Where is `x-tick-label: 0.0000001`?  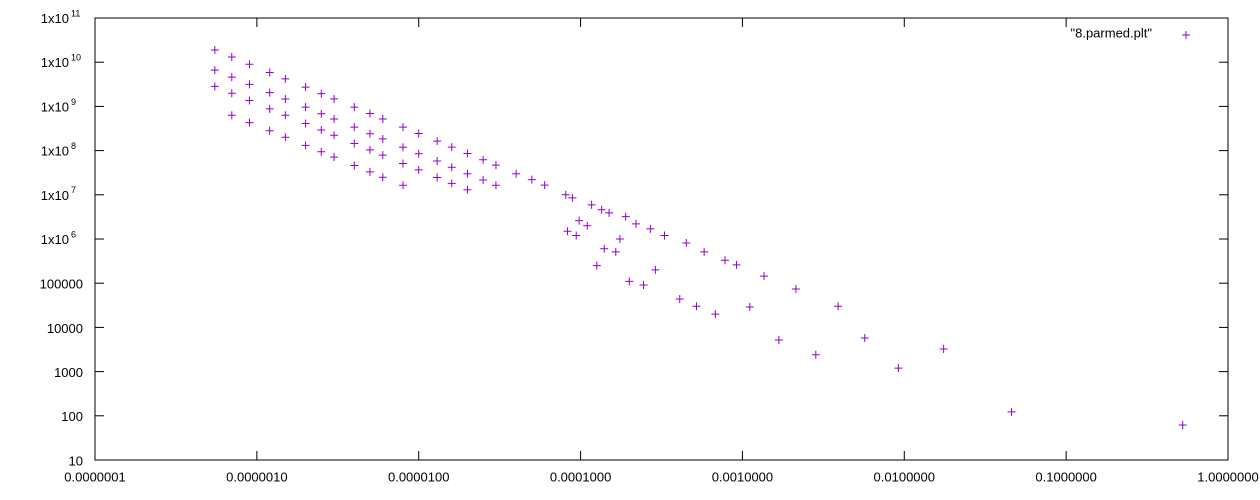
x-tick-label: 0.0000001 is located at coordinates (94, 476).